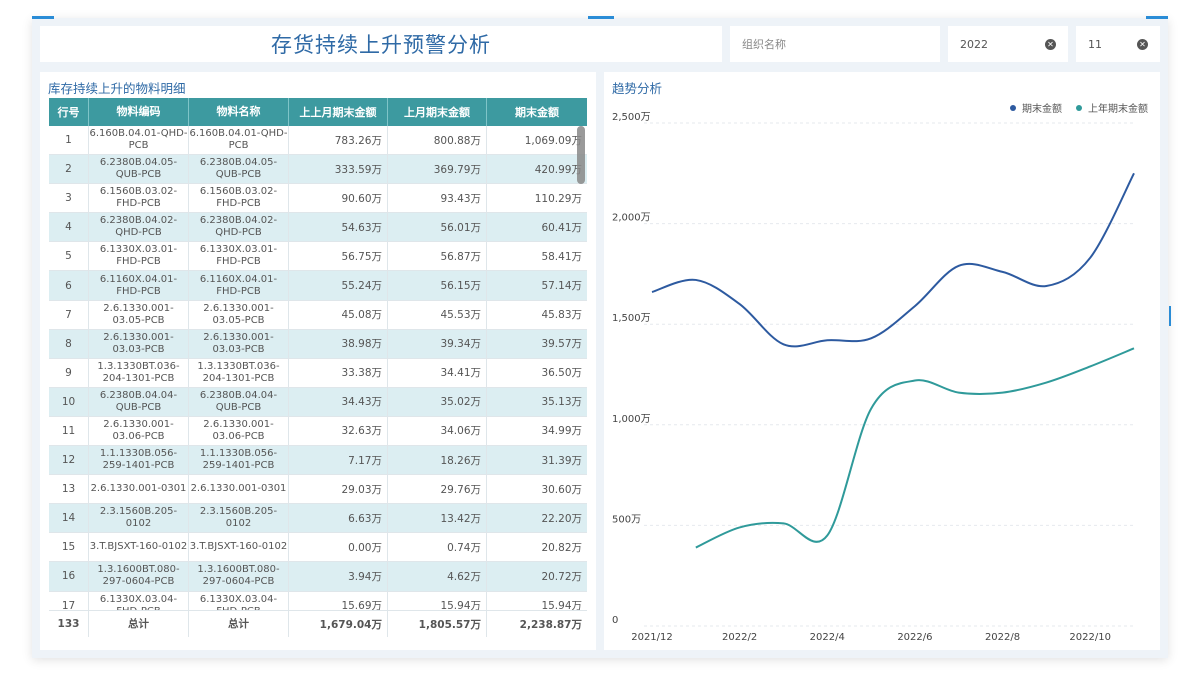 The image size is (1200, 675). I want to click on cell-name: 2.6.1330.001-03.05-PCB, so click(239, 314).